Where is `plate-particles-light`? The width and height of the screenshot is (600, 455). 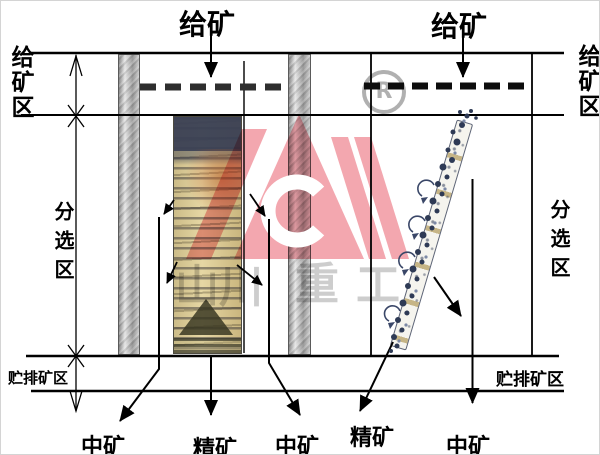 plate-particles-light is located at coordinates (431, 231).